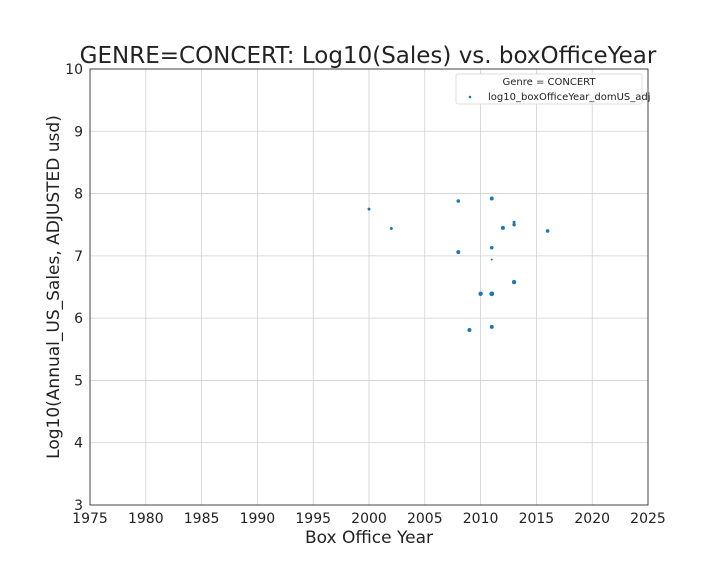  Describe the element at coordinates (74, 70) in the screenshot. I see `y-tick-label: 10` at that location.